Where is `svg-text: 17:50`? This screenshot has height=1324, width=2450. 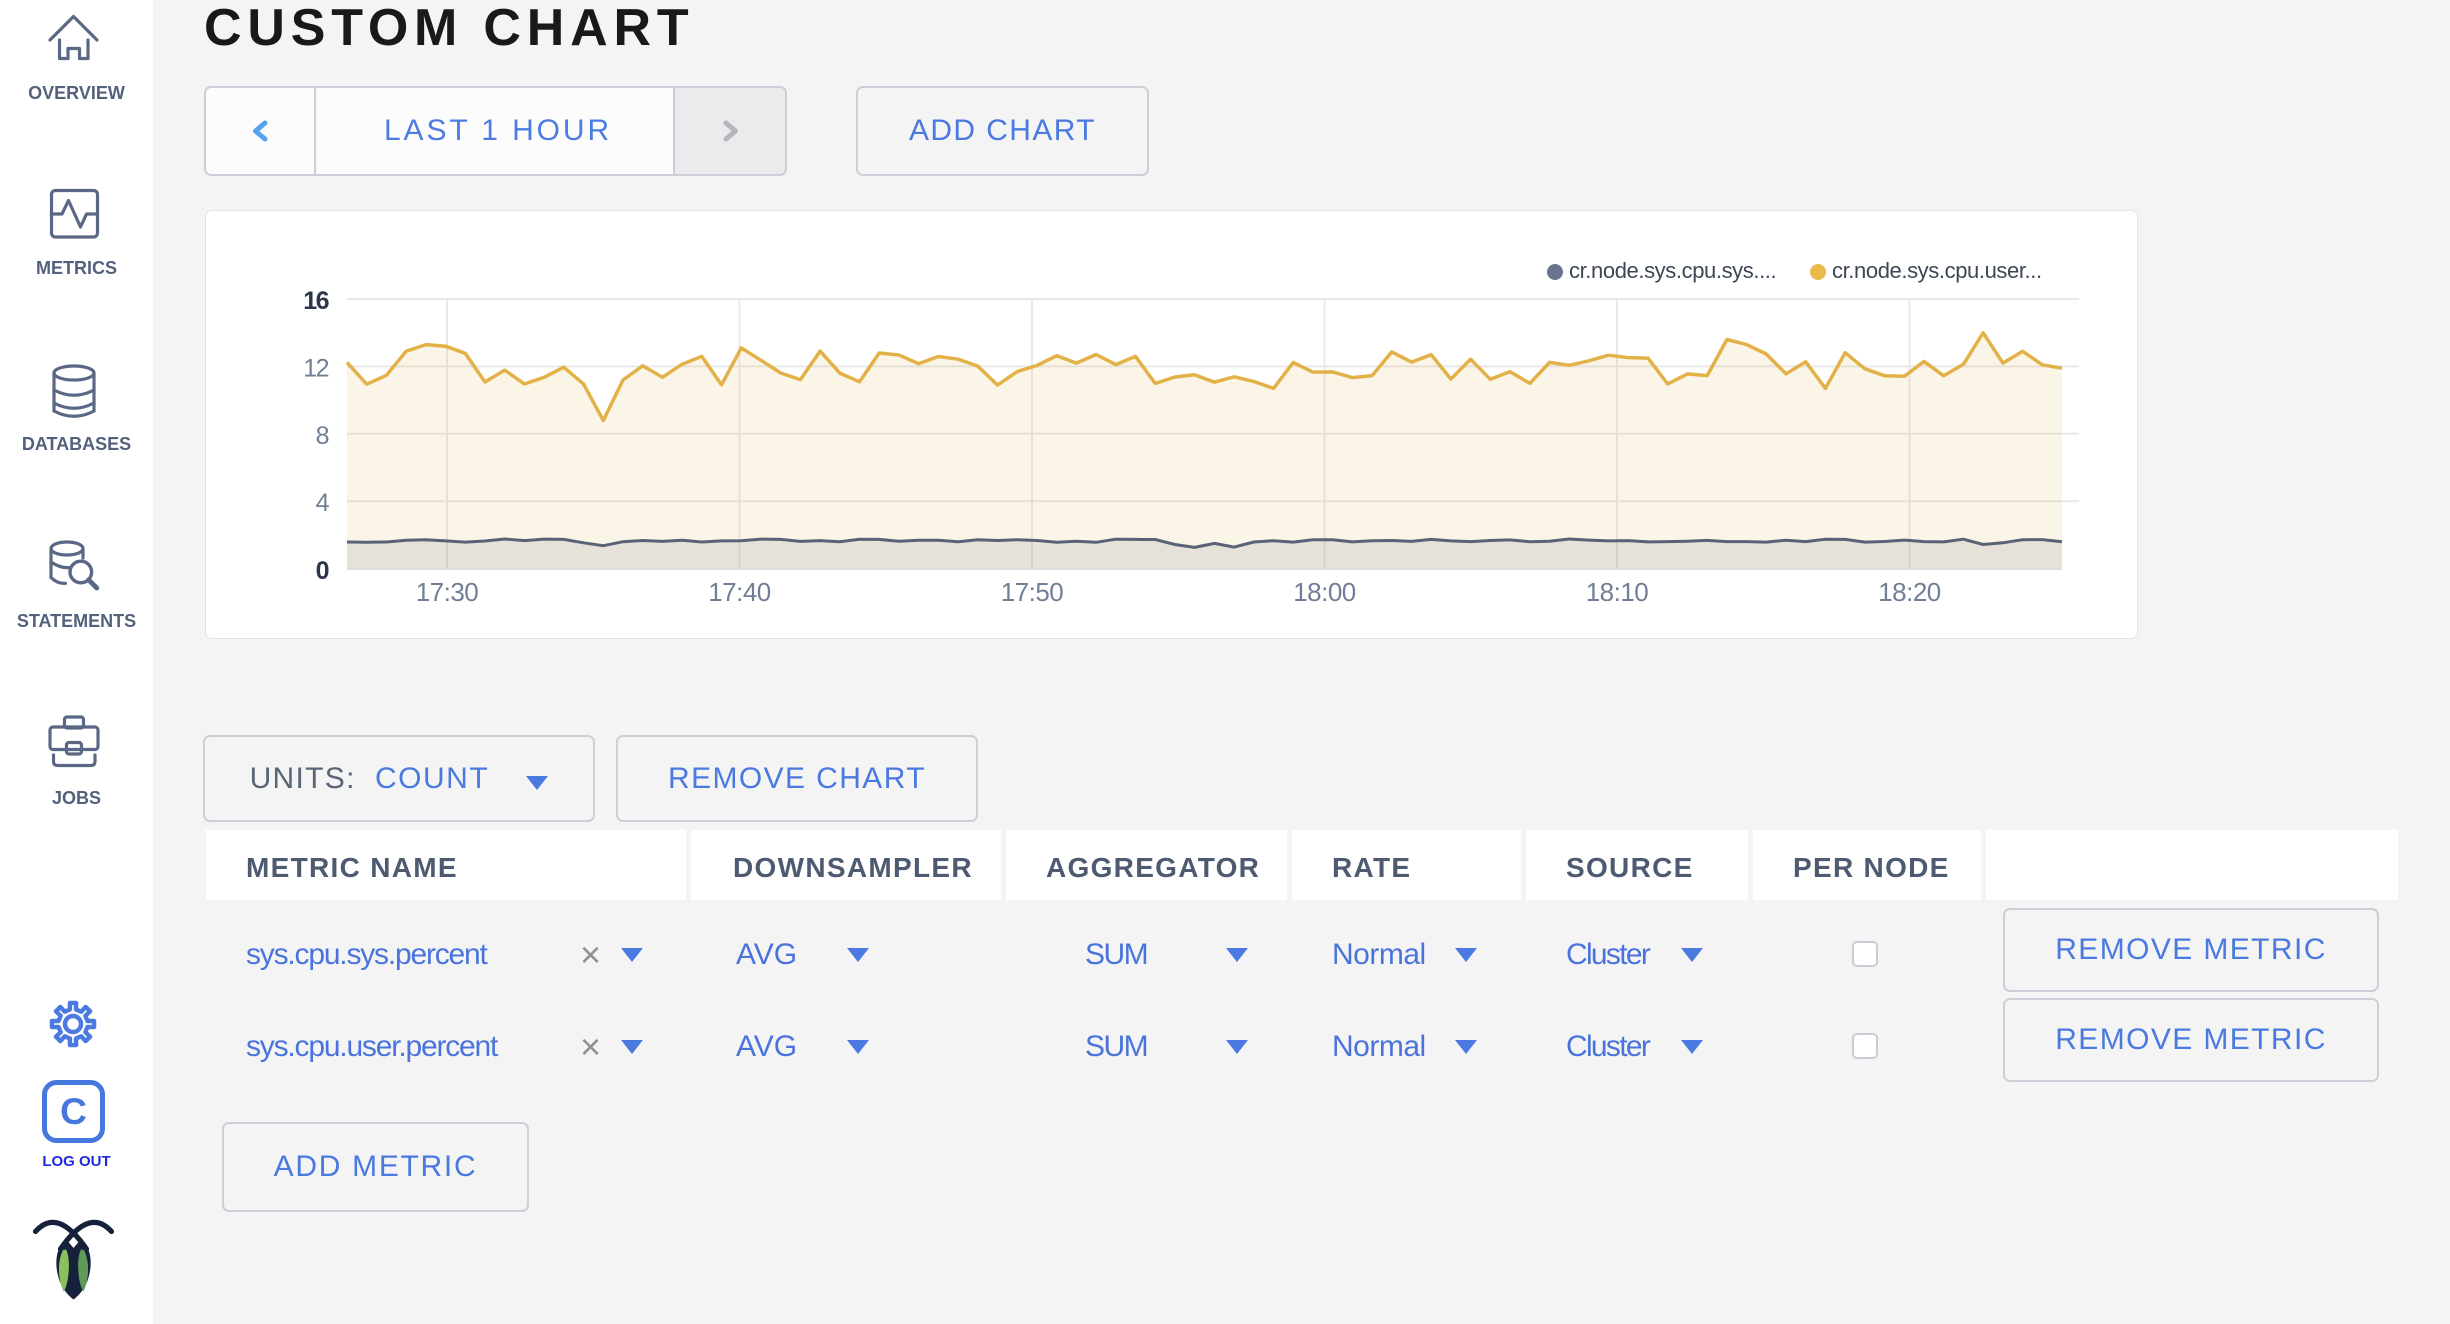 svg-text: 17:50 is located at coordinates (1032, 592).